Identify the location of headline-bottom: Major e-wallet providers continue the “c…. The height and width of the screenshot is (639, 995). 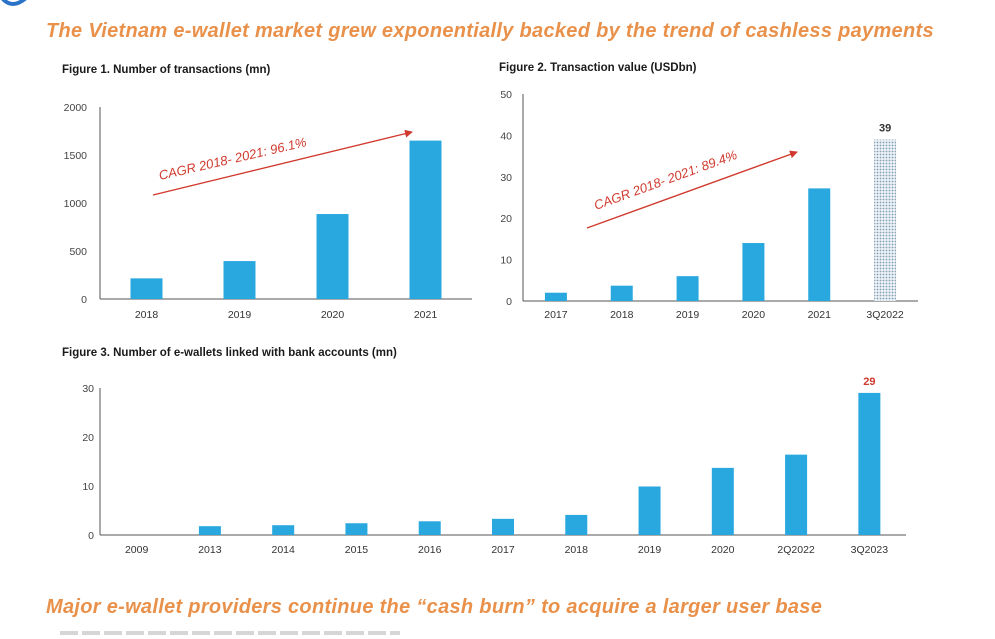
(434, 607).